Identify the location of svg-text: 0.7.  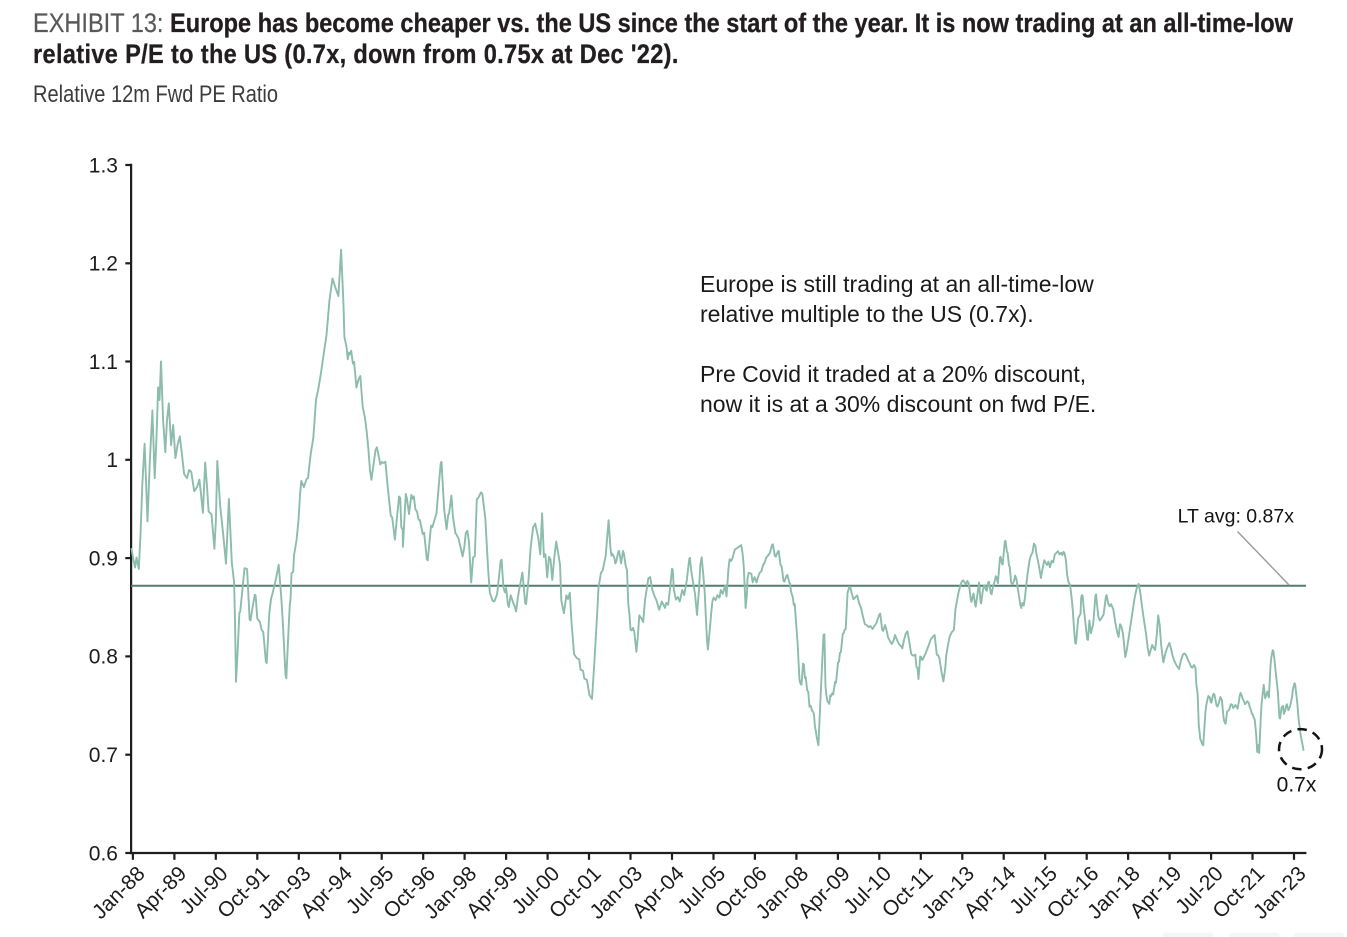
(103, 755).